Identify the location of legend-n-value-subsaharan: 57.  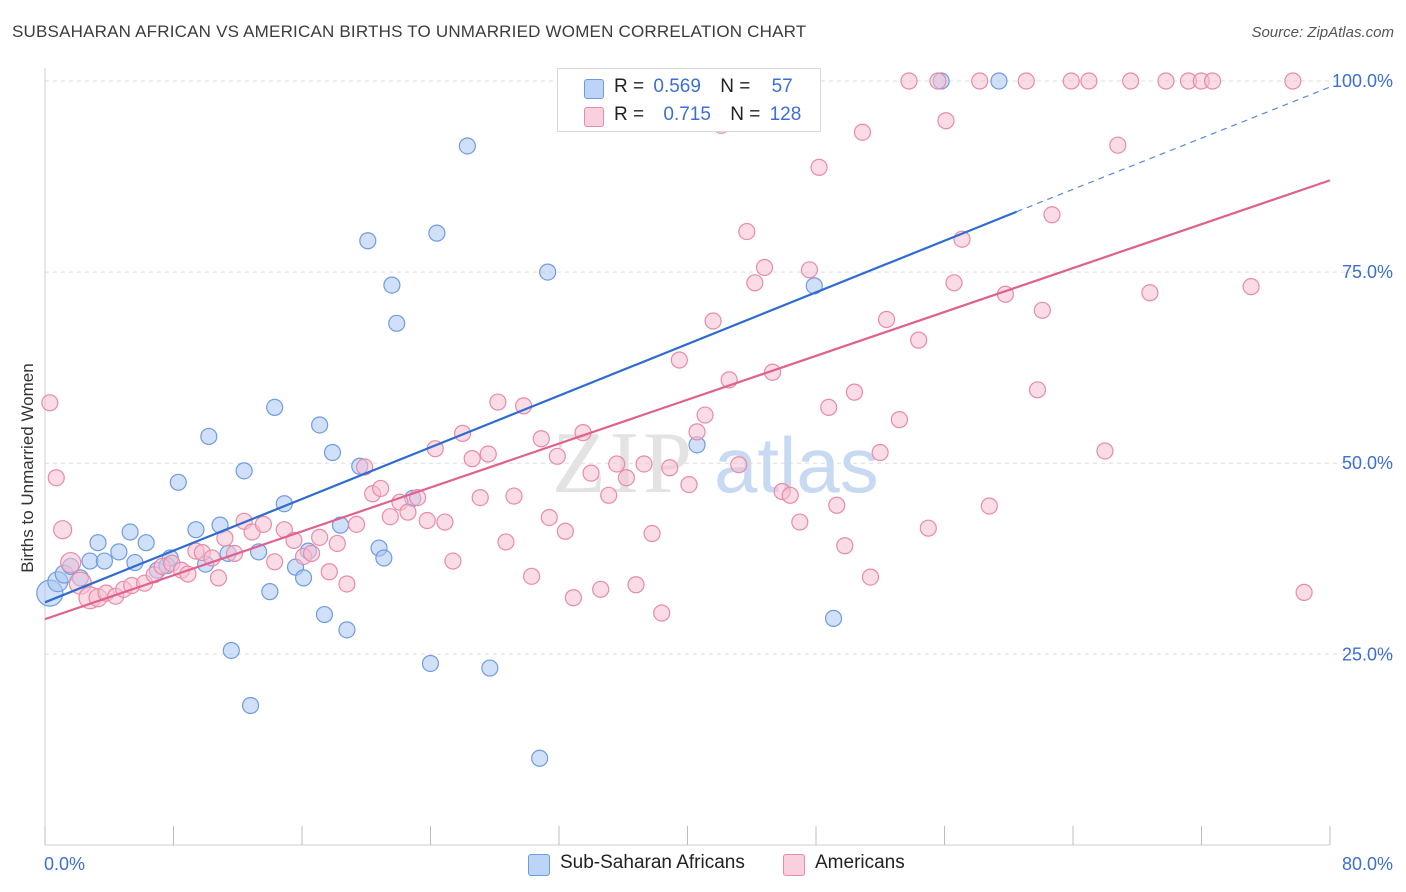
(782, 86).